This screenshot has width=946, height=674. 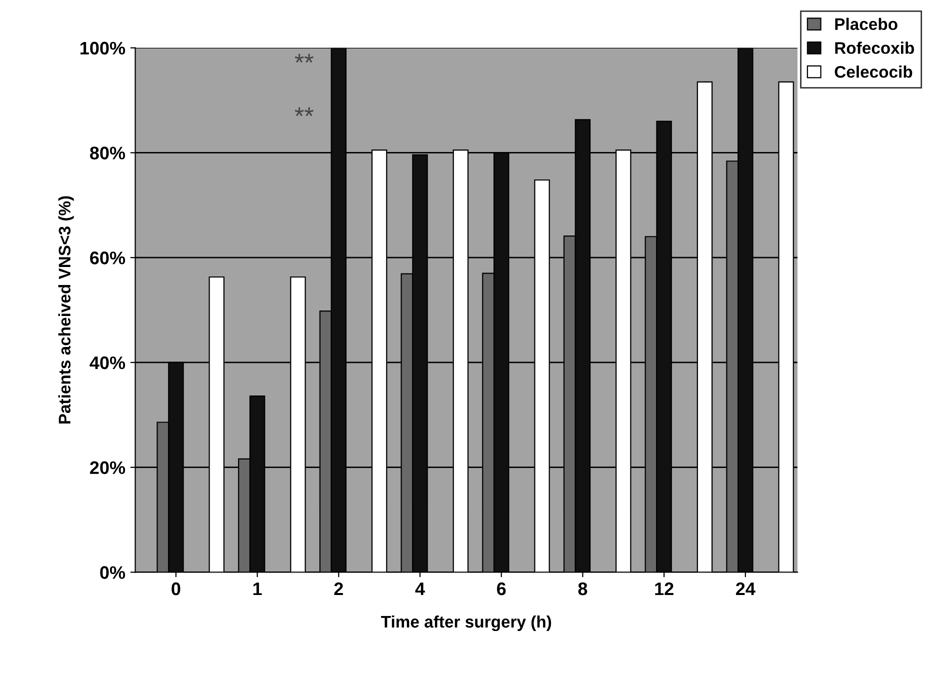 What do you see at coordinates (108, 258) in the screenshot?
I see `y-tick-label: 60%` at bounding box center [108, 258].